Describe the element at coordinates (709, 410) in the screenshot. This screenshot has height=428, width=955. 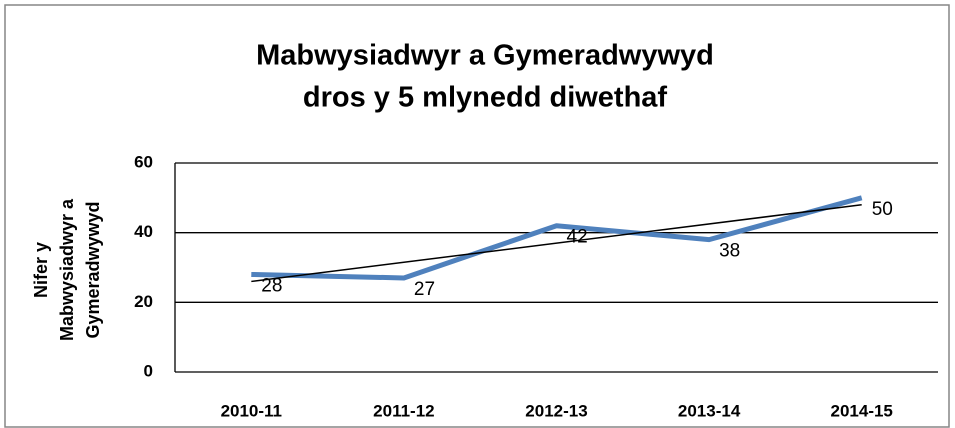
I see `x-tick-label: 2013-14` at that location.